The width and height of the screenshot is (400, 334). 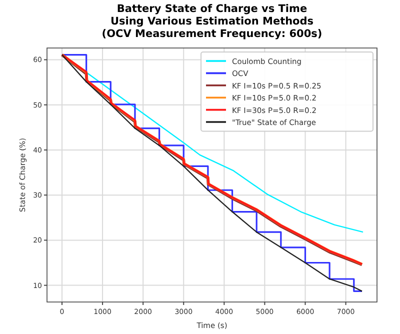 What do you see at coordinates (212, 21) in the screenshot?
I see `chart-title: Battery State of Charge vs Time Using Various Estimation Methods (OCV Measurement Frequency: 600s)` at bounding box center [212, 21].